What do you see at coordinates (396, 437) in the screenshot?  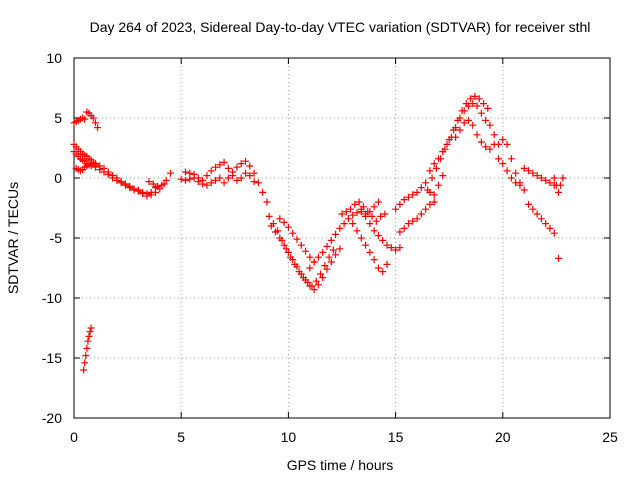 I see `x-tick-label: 15` at bounding box center [396, 437].